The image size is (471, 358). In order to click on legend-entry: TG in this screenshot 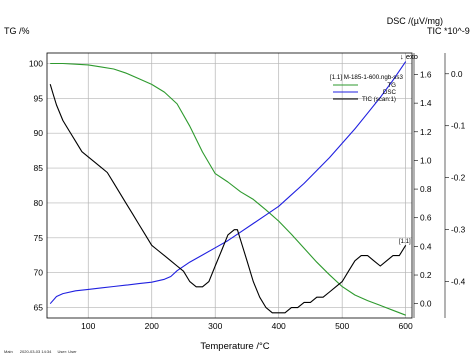, I will do `click(391, 85)`.